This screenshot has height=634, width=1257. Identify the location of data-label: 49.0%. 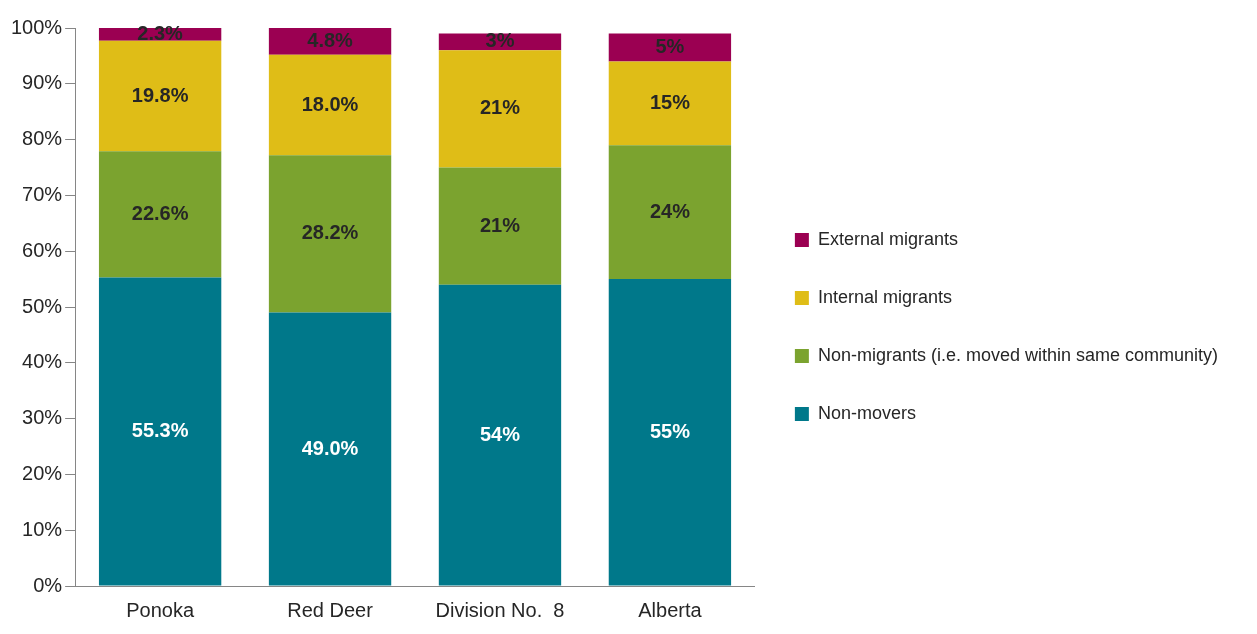
(330, 447).